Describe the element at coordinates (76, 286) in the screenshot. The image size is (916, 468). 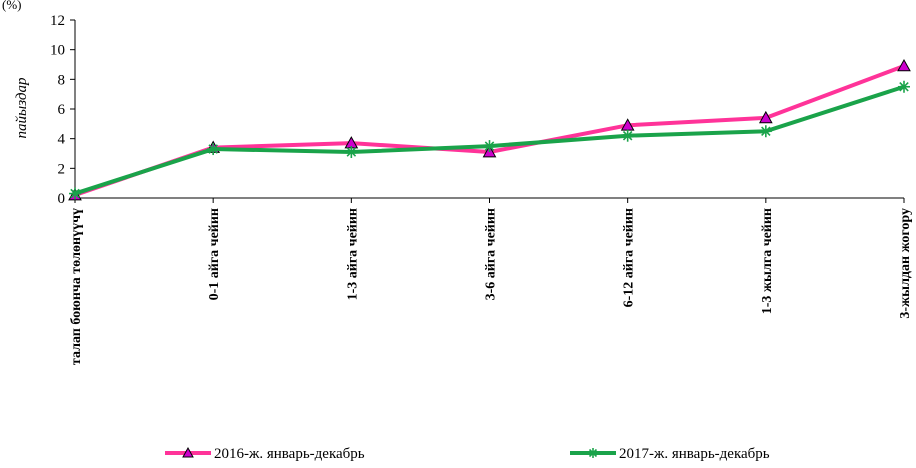
I see `x-tick-label: талап боюнча төлөнүүчү` at that location.